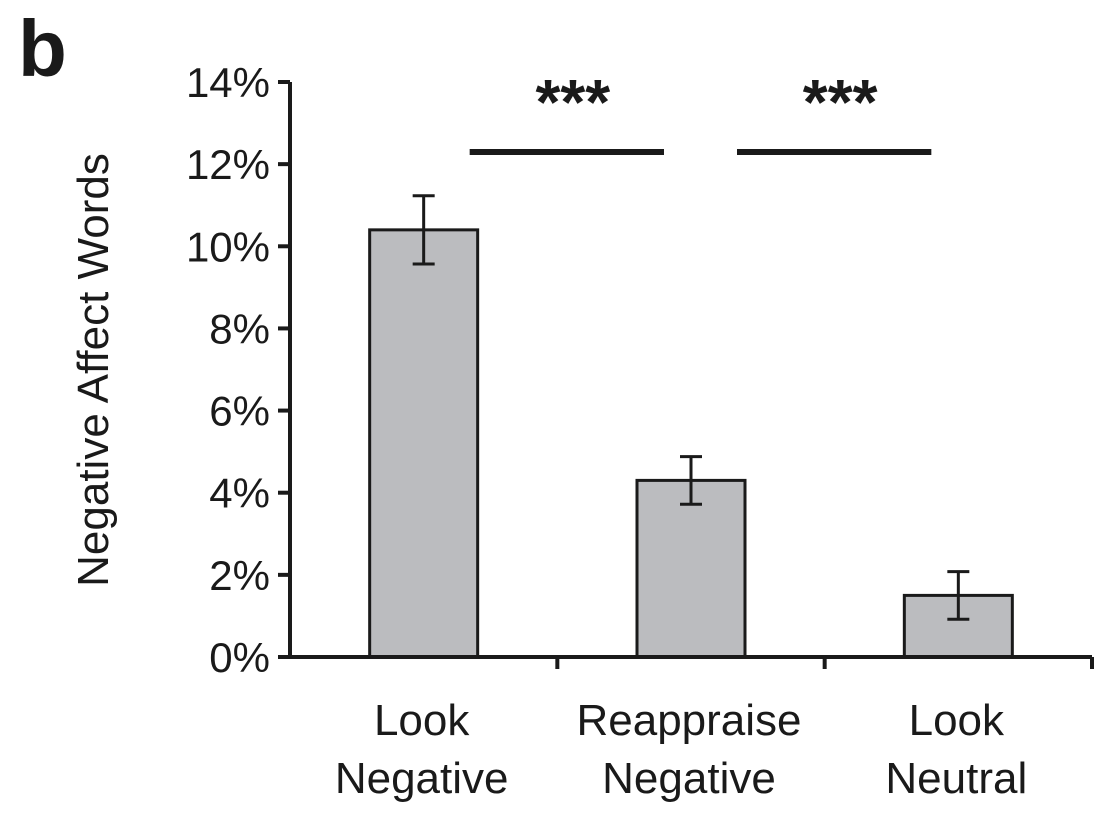  I want to click on y-tick-label: 0%, so click(239, 657).